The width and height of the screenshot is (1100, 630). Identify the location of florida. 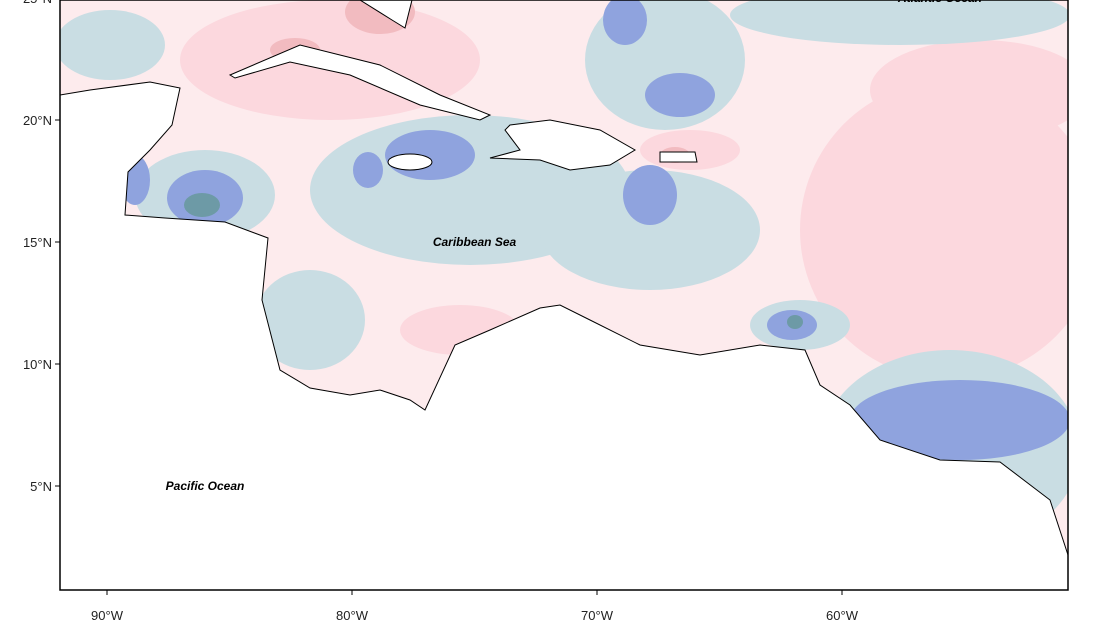
(386, 14).